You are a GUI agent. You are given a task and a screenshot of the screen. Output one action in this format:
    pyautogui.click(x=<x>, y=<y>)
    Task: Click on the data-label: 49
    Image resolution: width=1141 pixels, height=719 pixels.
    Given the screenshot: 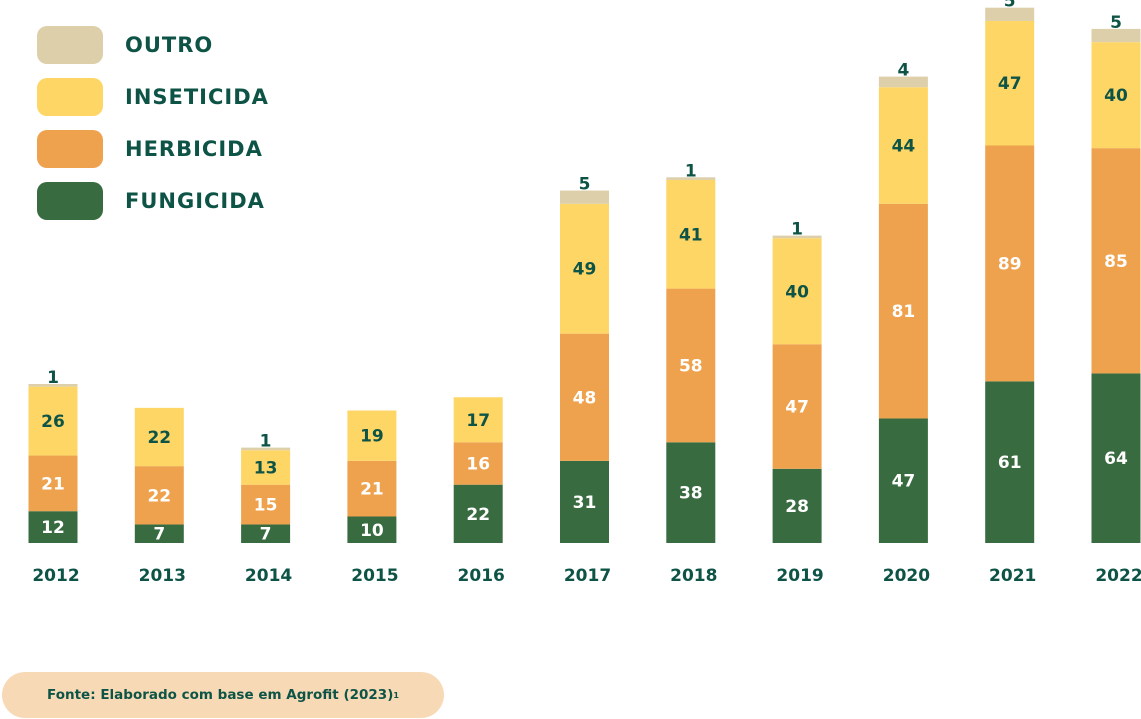 What is the action you would take?
    pyautogui.click(x=585, y=270)
    